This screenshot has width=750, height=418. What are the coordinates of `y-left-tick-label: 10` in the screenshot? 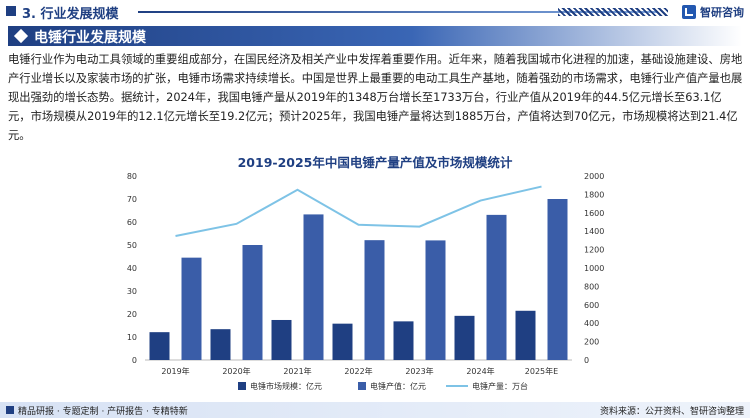 It's located at (132, 337).